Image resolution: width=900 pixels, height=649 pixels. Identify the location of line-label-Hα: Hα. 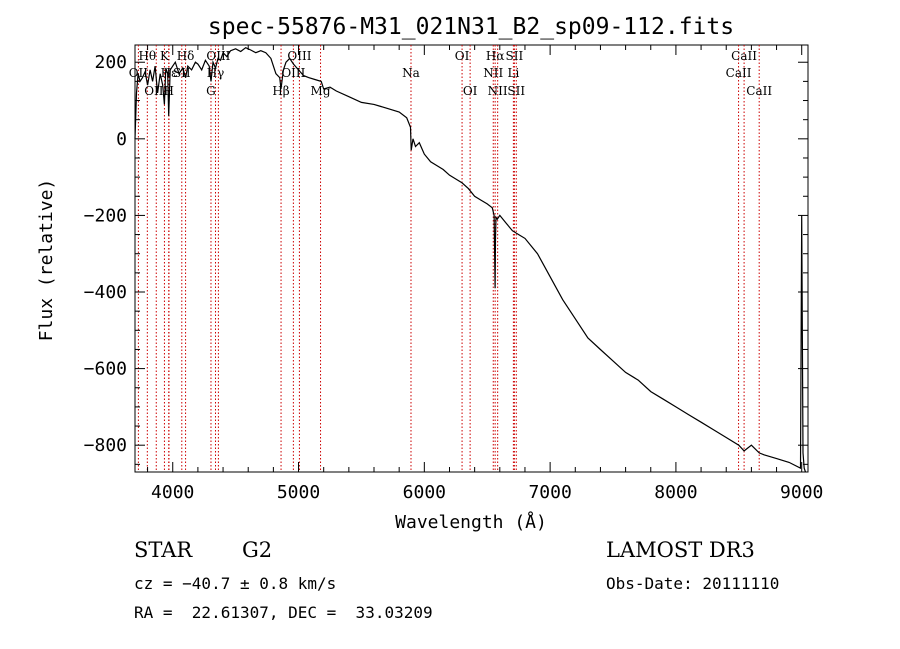
(495, 56).